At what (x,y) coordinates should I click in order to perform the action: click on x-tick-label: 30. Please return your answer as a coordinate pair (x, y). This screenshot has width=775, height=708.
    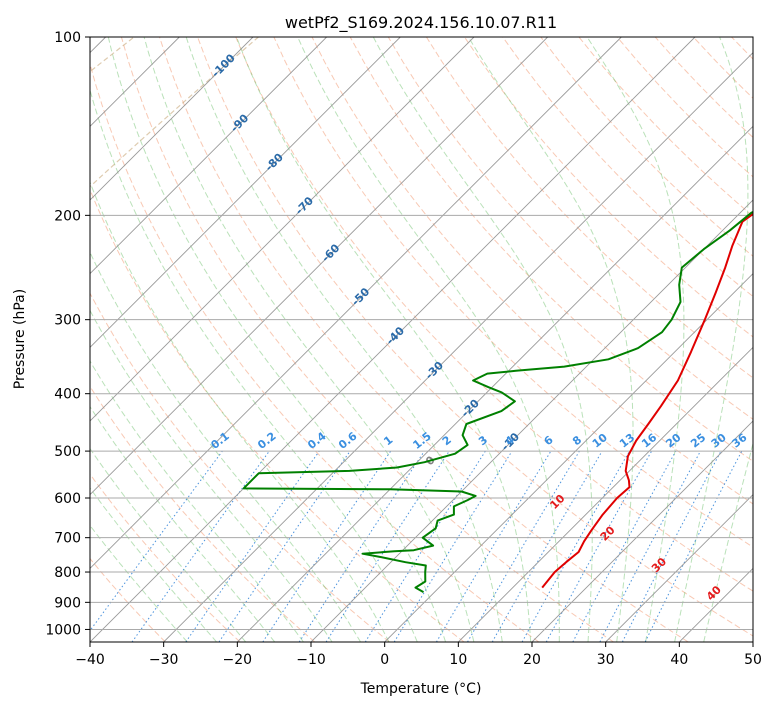
    Looking at the image, I should click on (606, 660).